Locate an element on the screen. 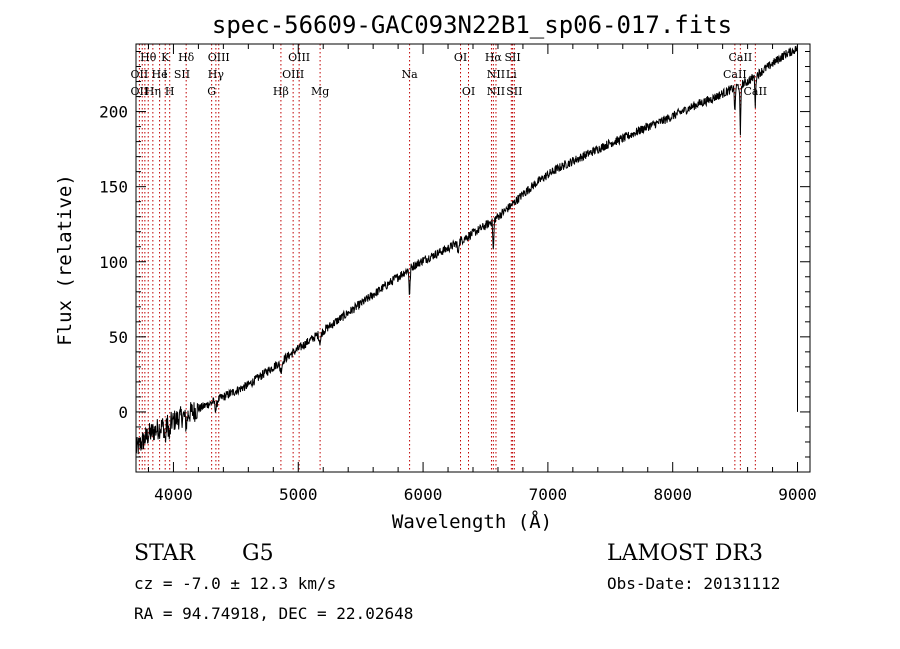 Image resolution: width=900 pixels, height=649 pixels. x-tick-label: 6000 is located at coordinates (423, 494).